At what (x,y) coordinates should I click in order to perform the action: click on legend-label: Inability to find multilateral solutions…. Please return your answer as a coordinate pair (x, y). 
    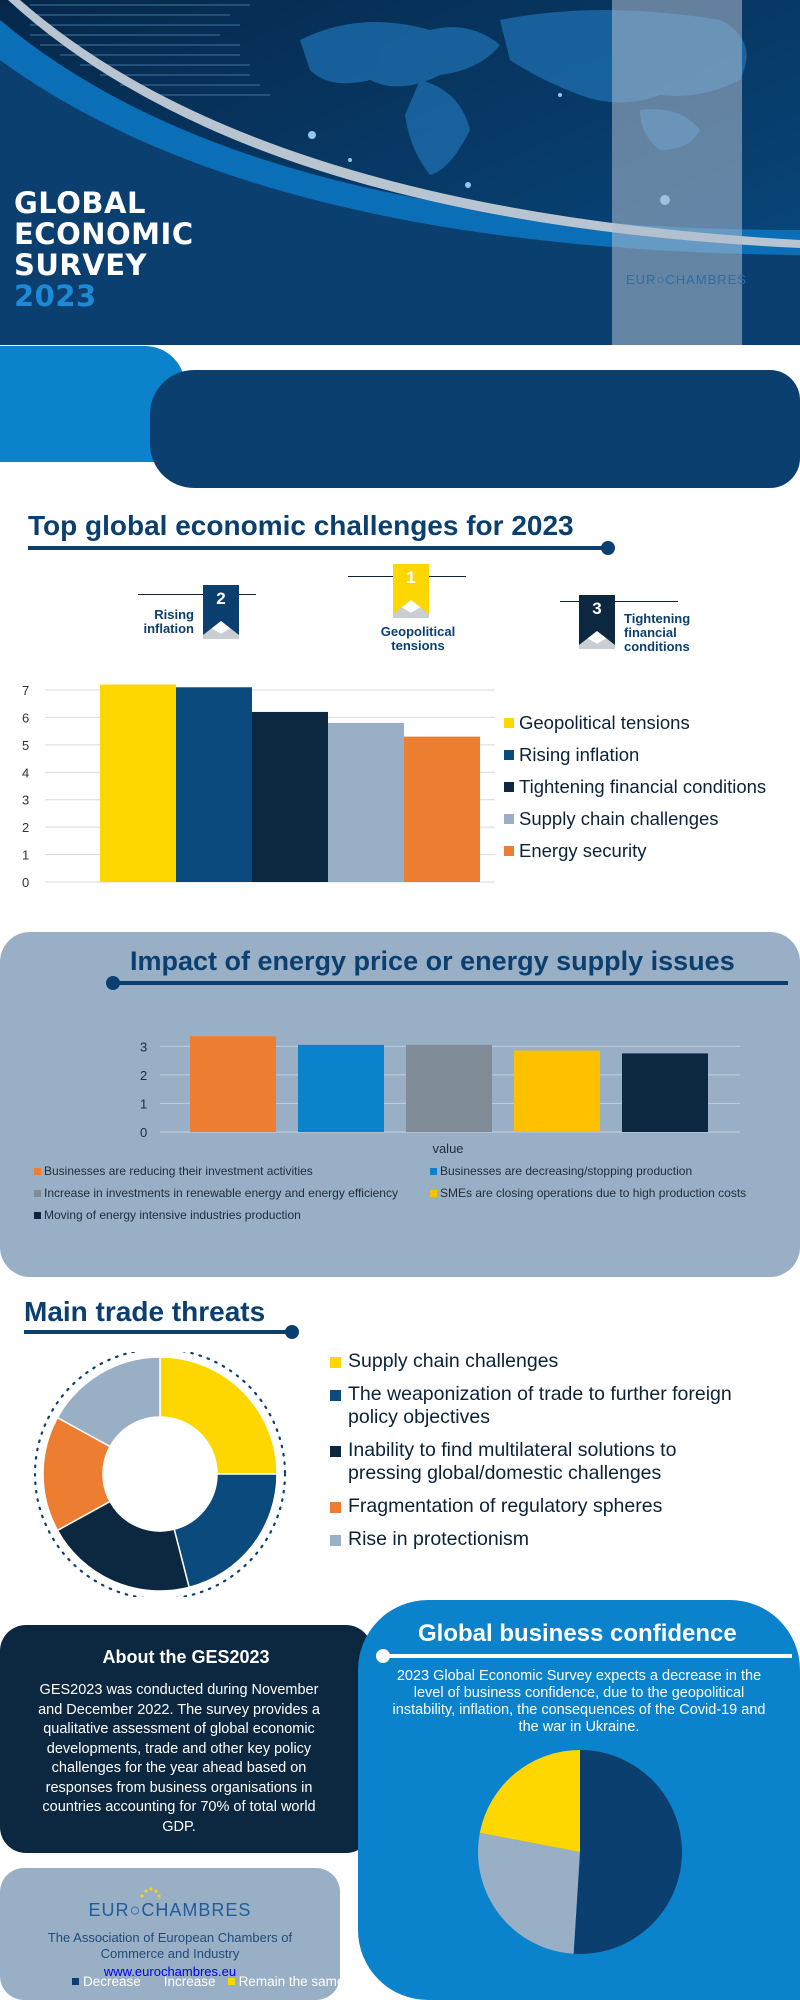
    Looking at the image, I should click on (512, 1461).